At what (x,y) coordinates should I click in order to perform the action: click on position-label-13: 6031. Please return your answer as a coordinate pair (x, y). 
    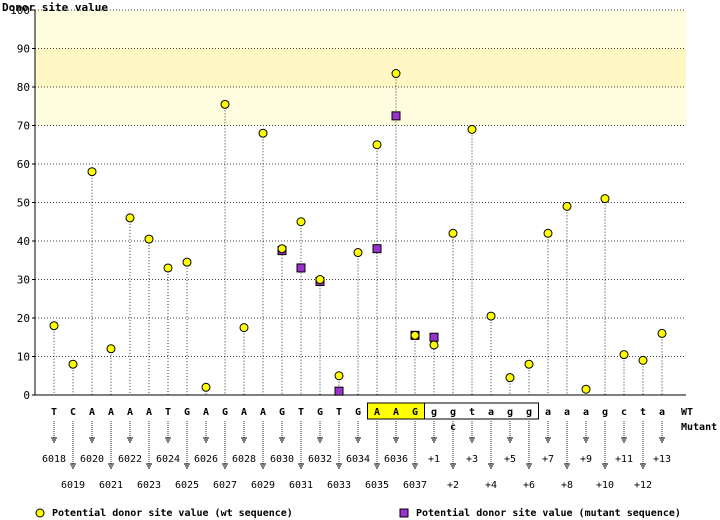
    Looking at the image, I should click on (301, 485).